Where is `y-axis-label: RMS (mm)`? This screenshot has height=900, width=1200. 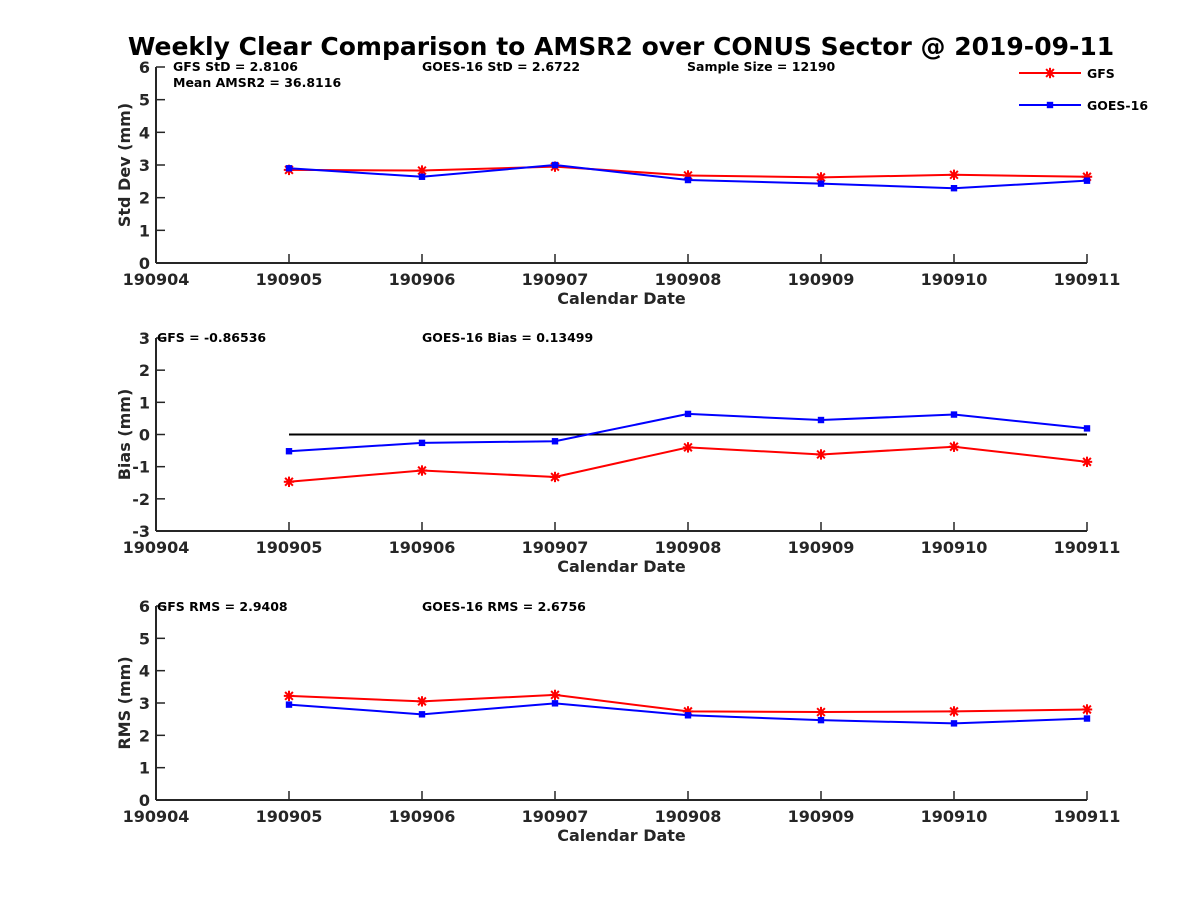
y-axis-label: RMS (mm) is located at coordinates (124, 702).